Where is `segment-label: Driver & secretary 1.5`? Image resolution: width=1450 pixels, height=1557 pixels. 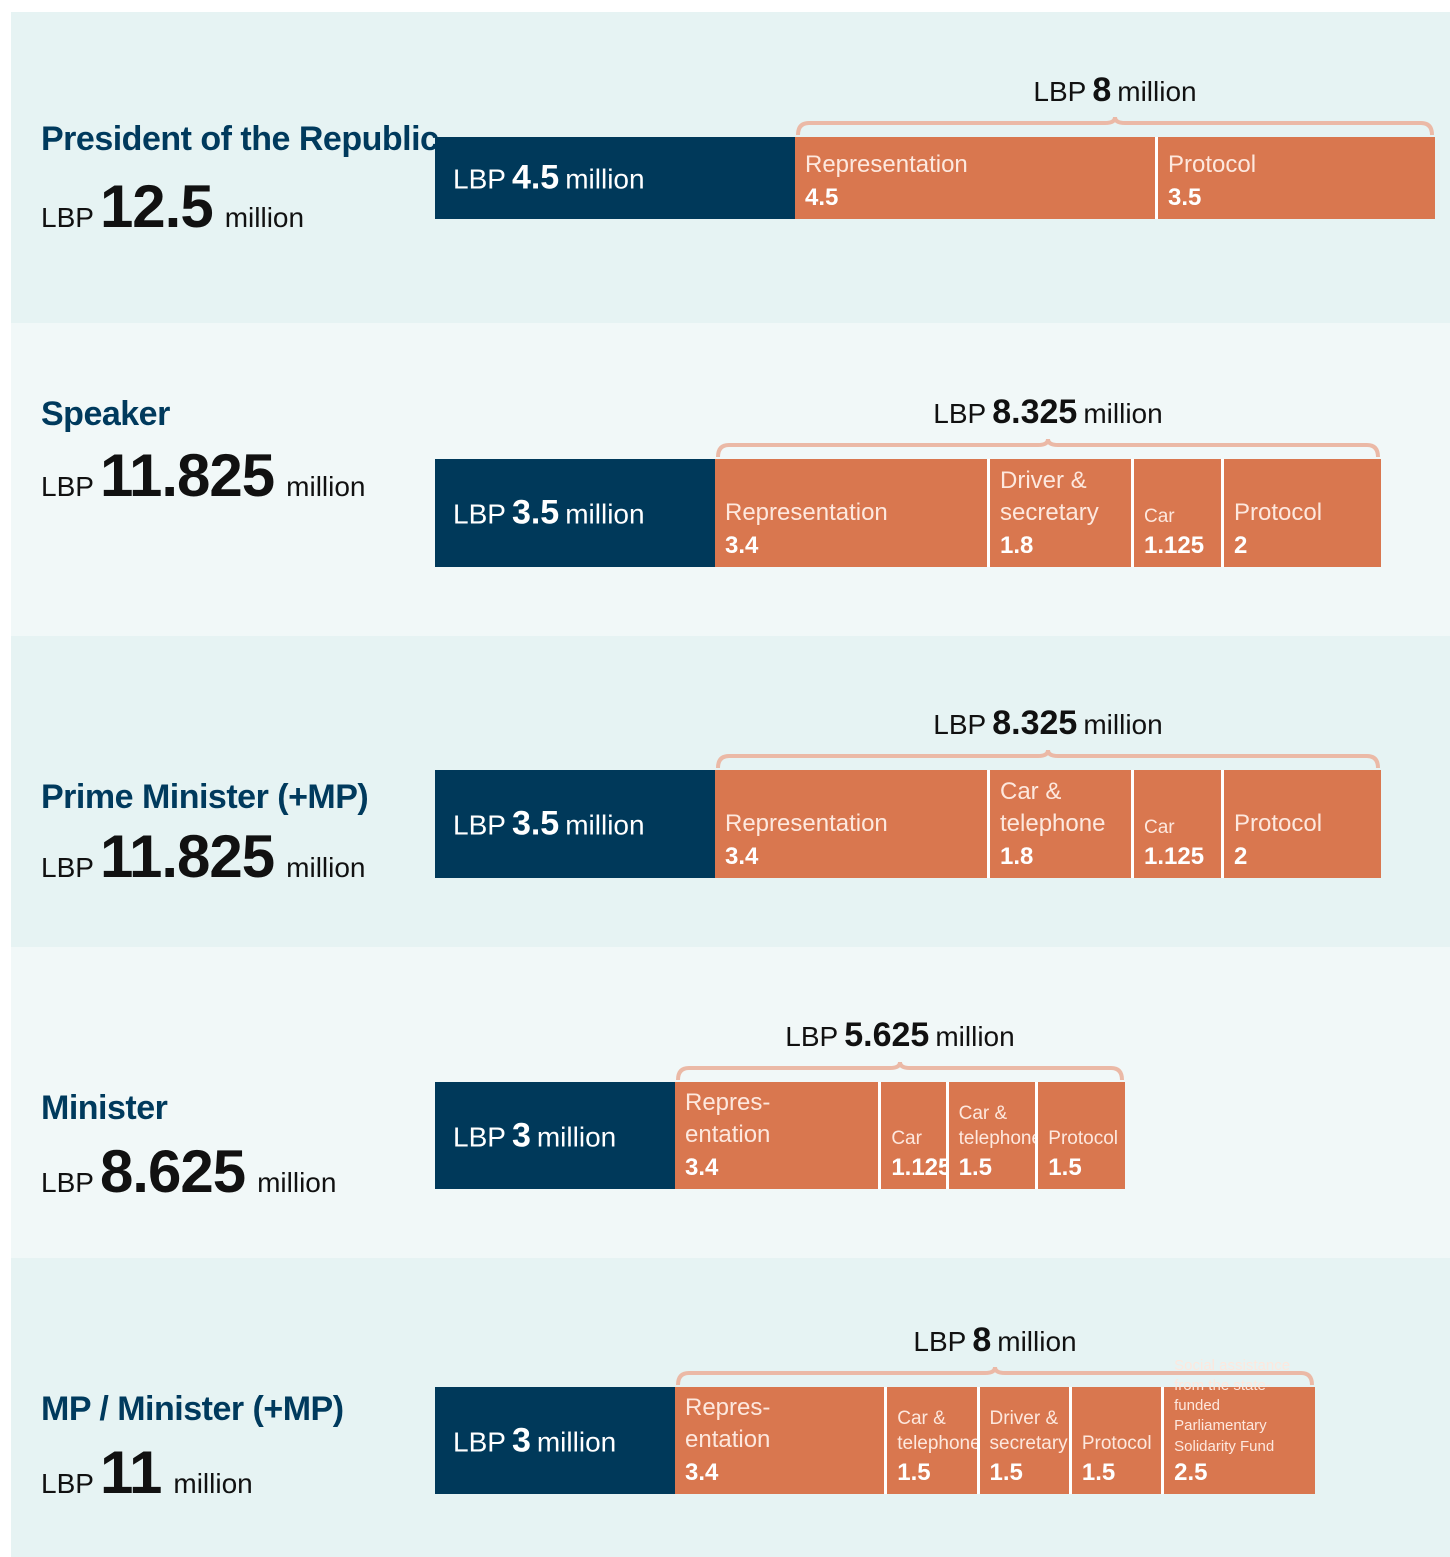 segment-label: Driver & secretary 1.5 is located at coordinates (1028, 1447).